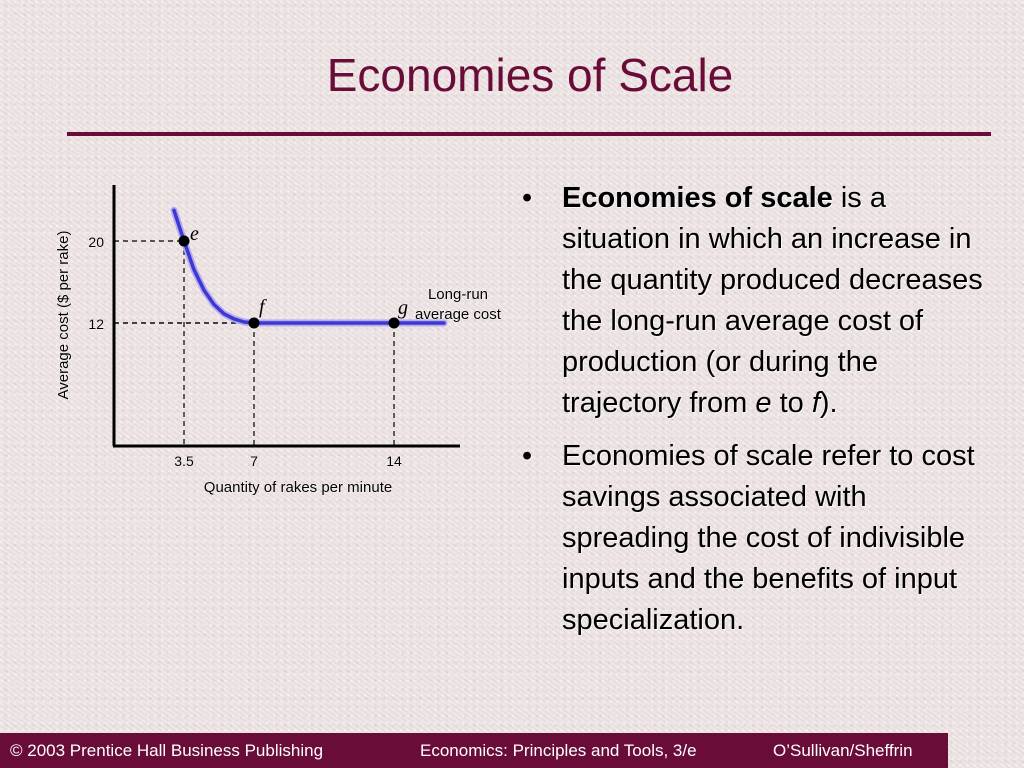 This screenshot has width=1024, height=768. I want to click on footer-book-title: Economics: Principles and Tools, 3/e, so click(558, 750).